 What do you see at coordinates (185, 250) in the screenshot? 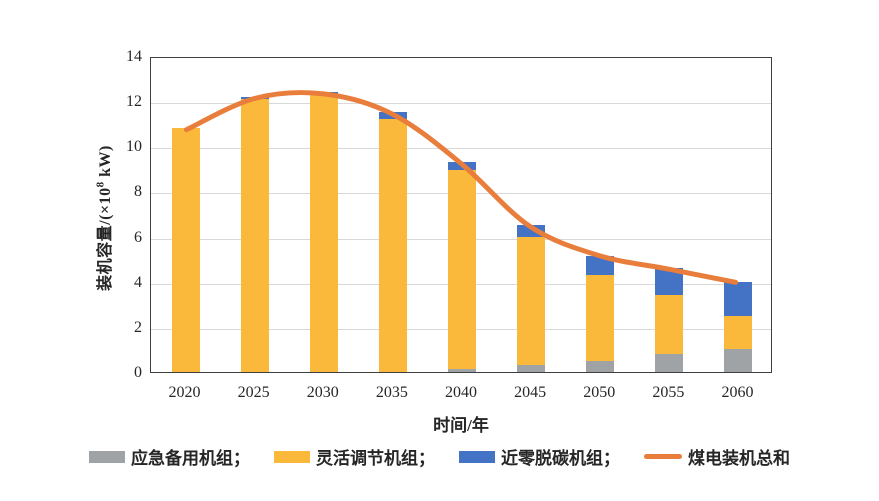
I see `bar-segment-灵活调节机组-2020` at bounding box center [185, 250].